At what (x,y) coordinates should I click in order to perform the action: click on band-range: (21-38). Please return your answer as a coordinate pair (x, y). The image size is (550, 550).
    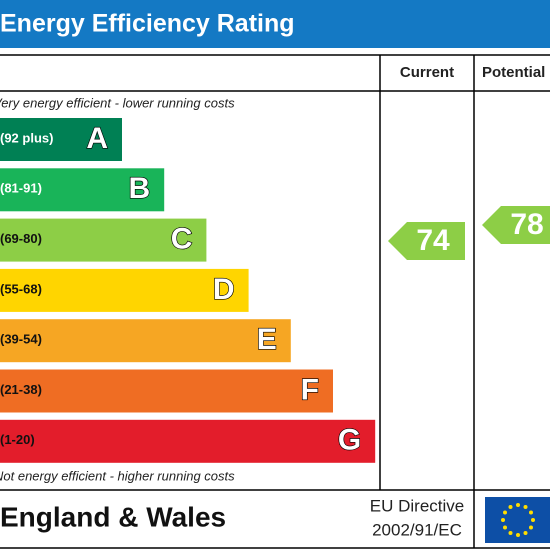
    Looking at the image, I should click on (21, 389).